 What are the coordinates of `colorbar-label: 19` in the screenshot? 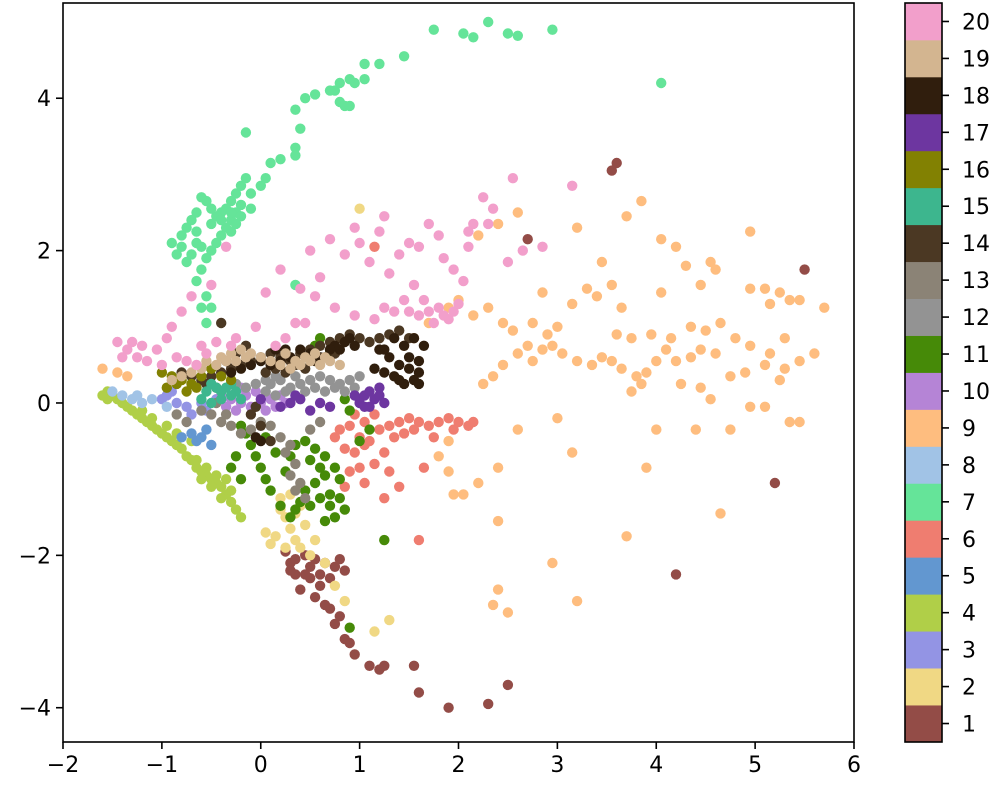 It's located at (976, 59).